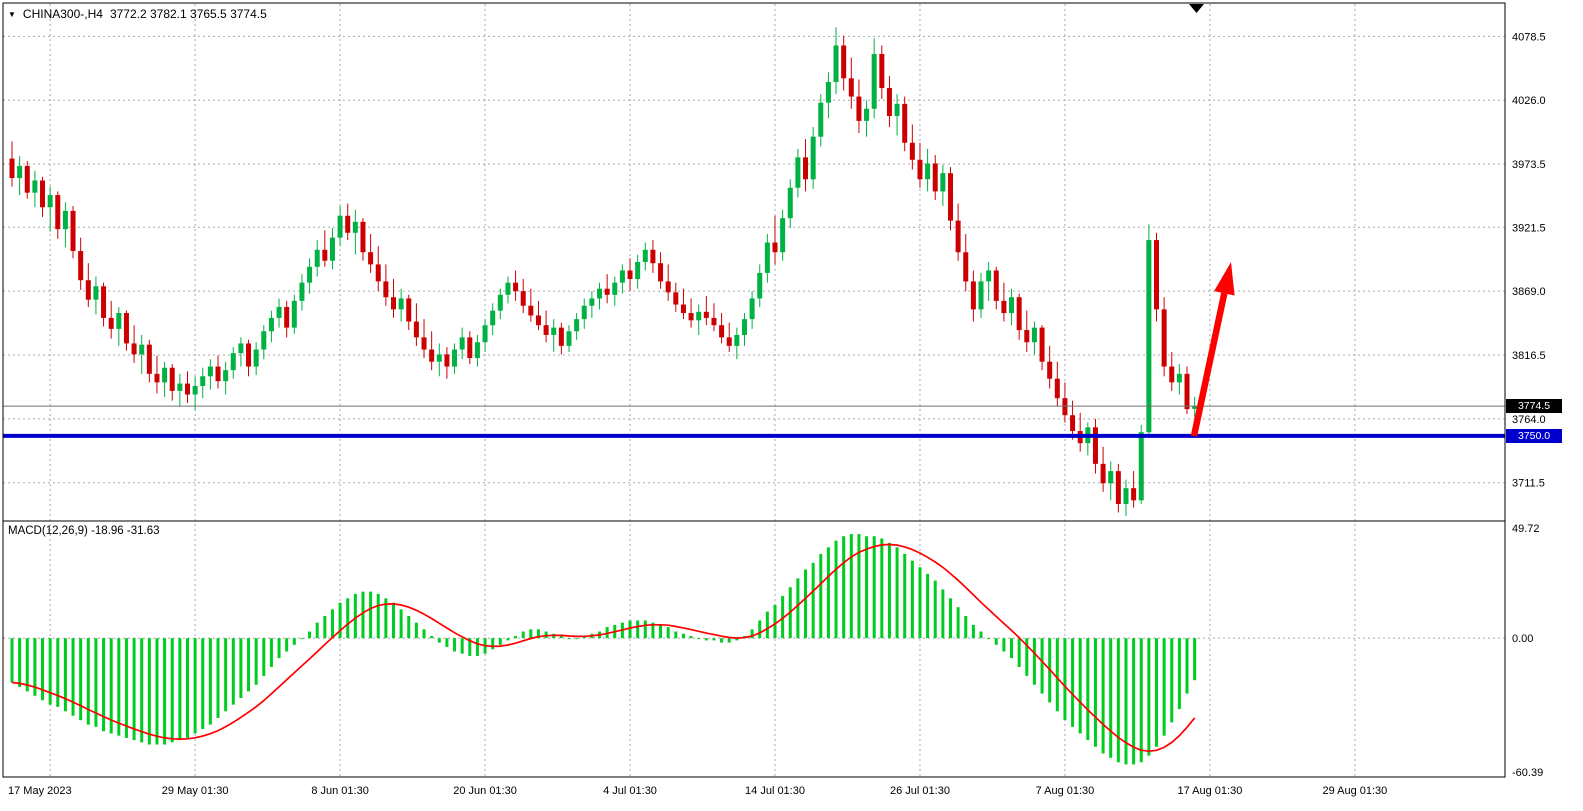  I want to click on price-tick-label: 3816.5, so click(1529, 356).